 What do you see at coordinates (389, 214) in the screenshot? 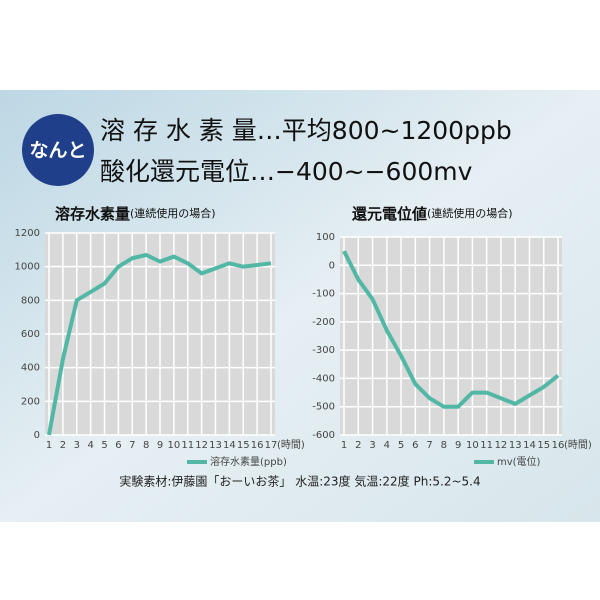
I see `title: 還元電位値` at bounding box center [389, 214].